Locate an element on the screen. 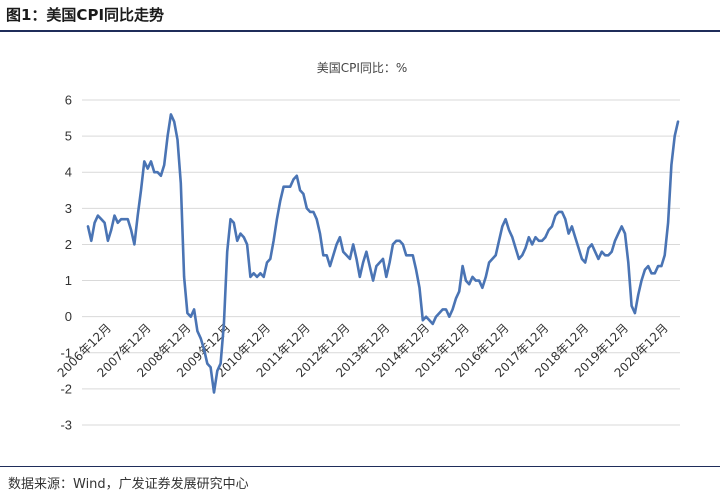 The width and height of the screenshot is (720, 498). y-tick-label: 2 is located at coordinates (68, 244).